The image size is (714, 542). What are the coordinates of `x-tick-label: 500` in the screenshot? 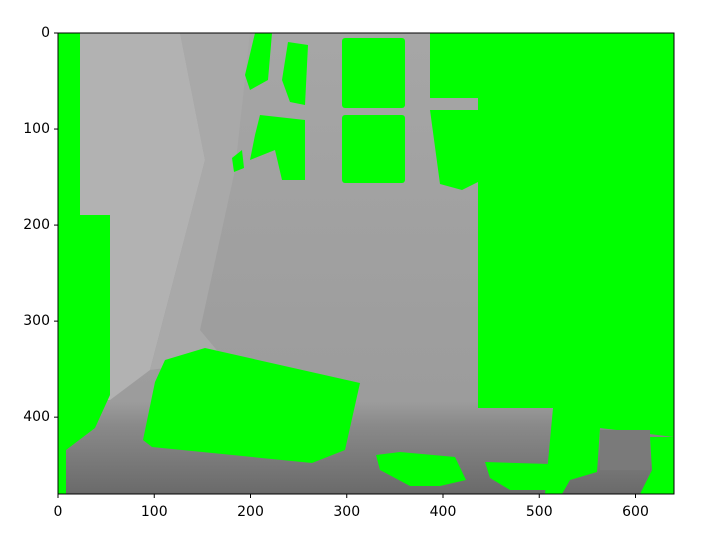 It's located at (539, 512).